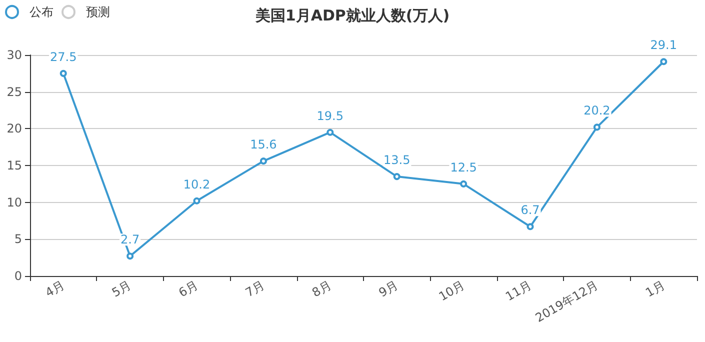  I want to click on x-tick-label: 6月, so click(188, 289).